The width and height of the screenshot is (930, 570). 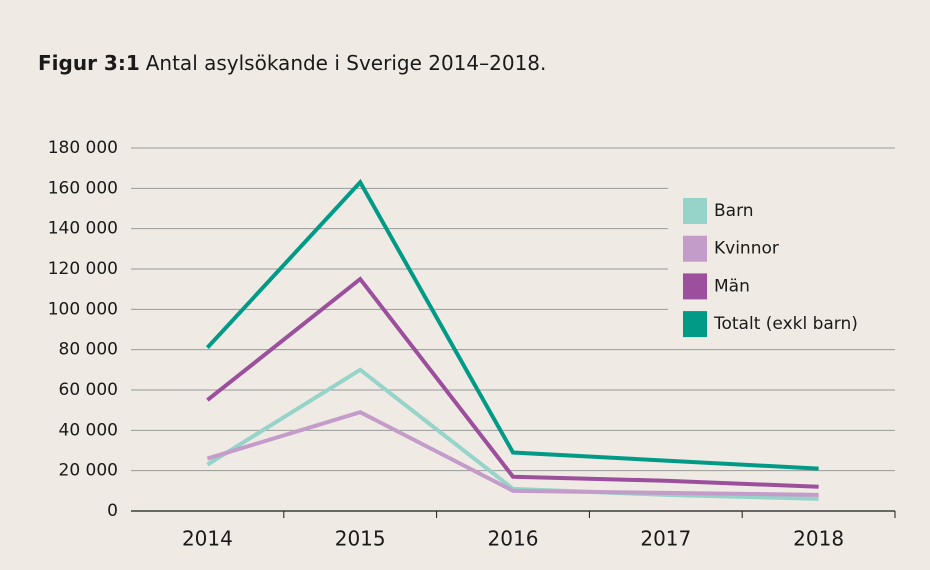 What do you see at coordinates (88, 350) in the screenshot?
I see `y-tick-label: 80 000` at bounding box center [88, 350].